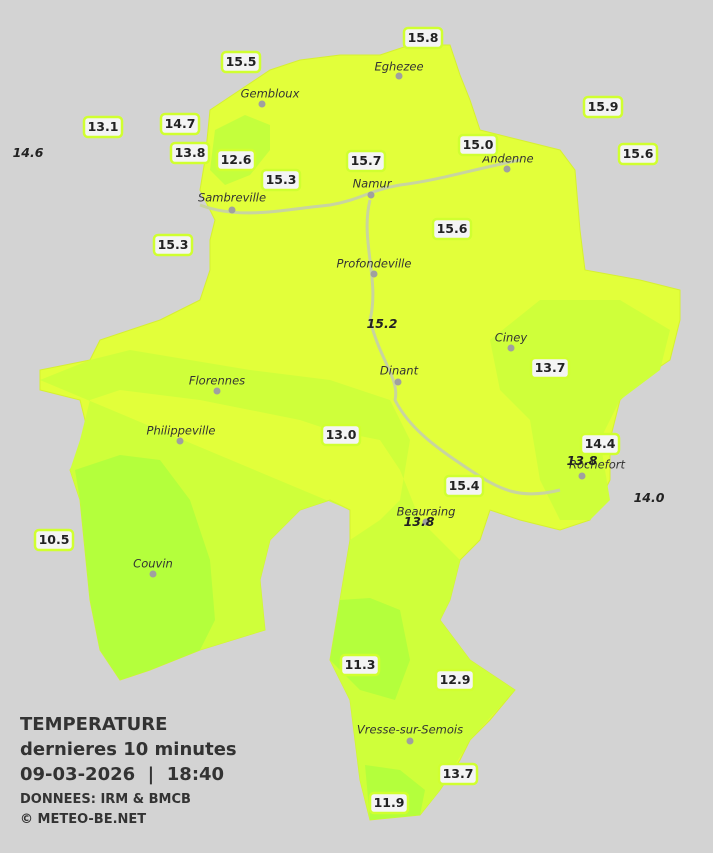 The image size is (713, 853). I want to click on legend-subtitle: dernieres 10 minutes, so click(128, 749).